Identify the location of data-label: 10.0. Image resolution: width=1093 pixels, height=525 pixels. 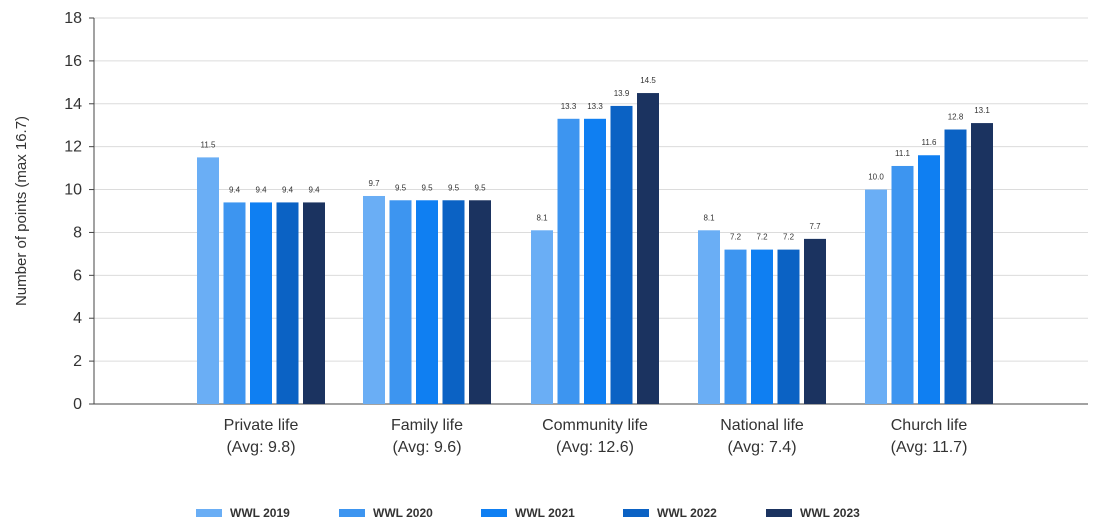
(876, 177).